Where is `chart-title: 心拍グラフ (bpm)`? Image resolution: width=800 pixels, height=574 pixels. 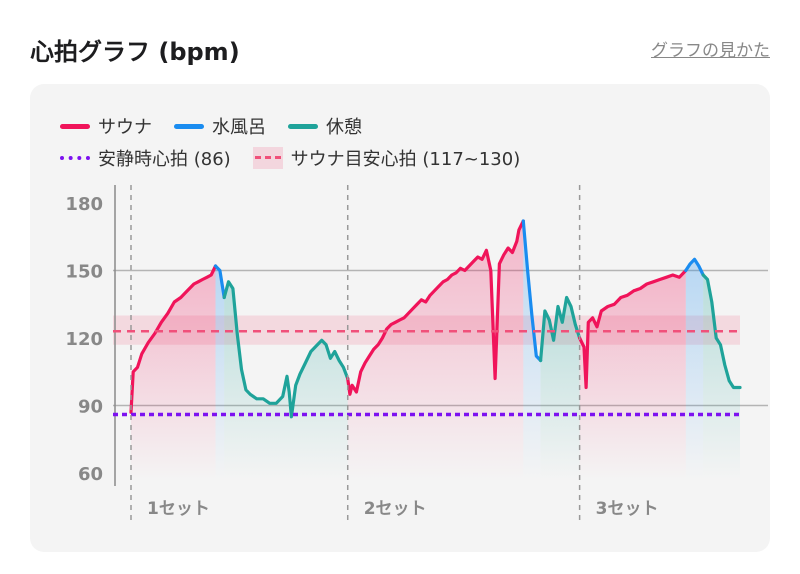
chart-title: 心拍グラフ (bpm) is located at coordinates (135, 52).